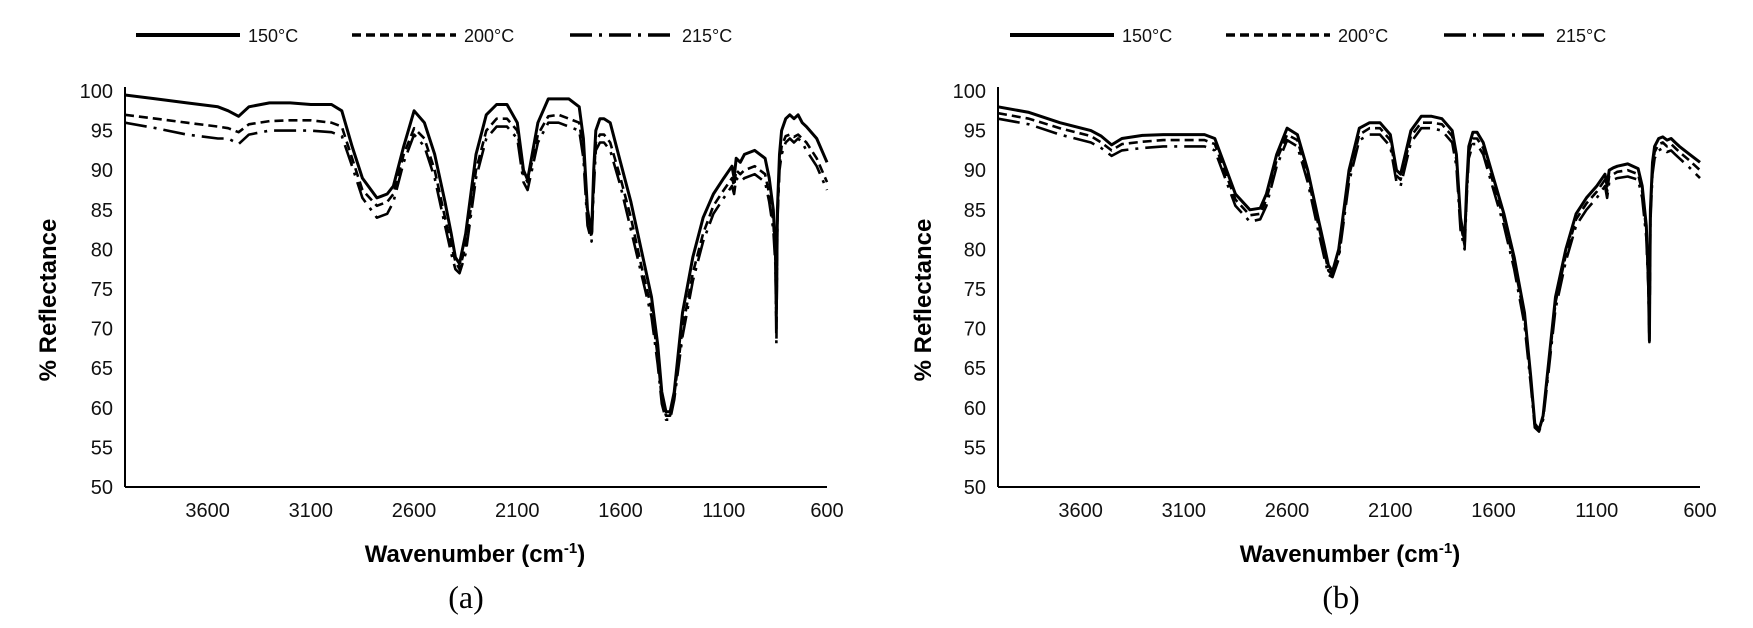  I want to click on legend-a: 150°C 200°C 215°C, so click(434, 36).